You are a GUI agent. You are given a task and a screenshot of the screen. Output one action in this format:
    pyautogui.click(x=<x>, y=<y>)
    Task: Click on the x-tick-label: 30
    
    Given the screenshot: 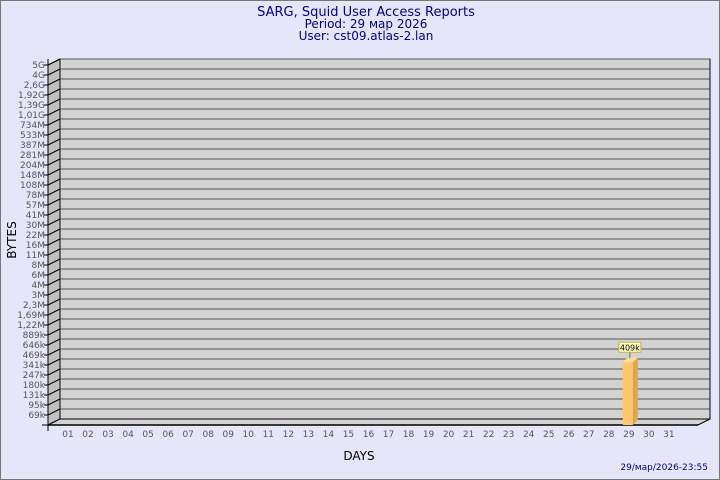 What is the action you would take?
    pyautogui.click(x=649, y=435)
    